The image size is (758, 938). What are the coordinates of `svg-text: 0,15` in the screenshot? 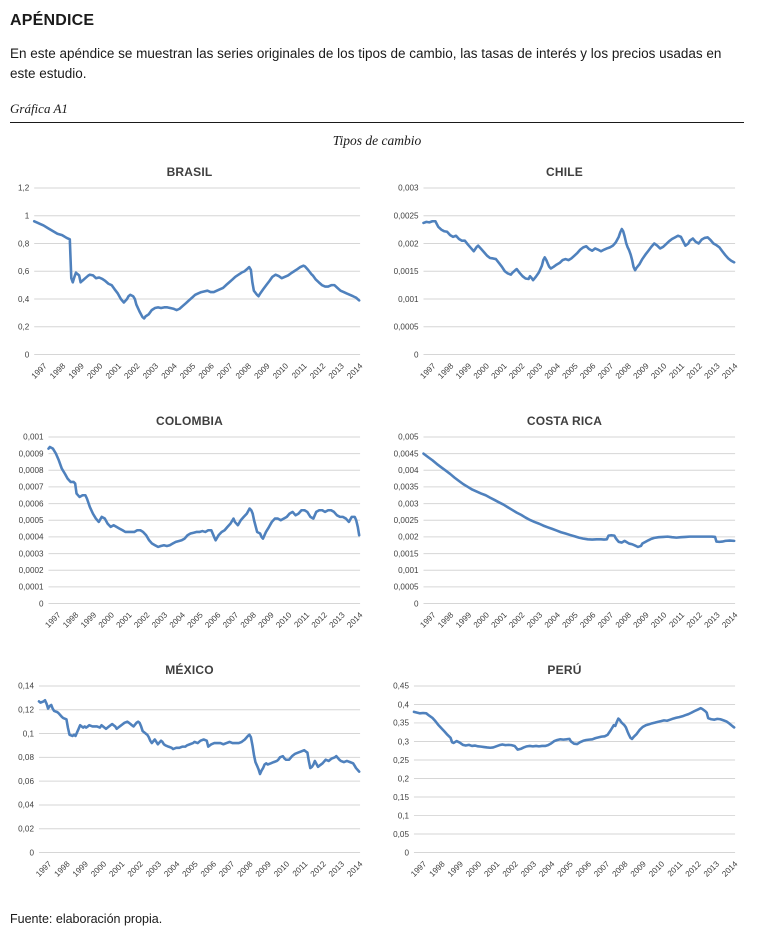 It's located at (401, 797).